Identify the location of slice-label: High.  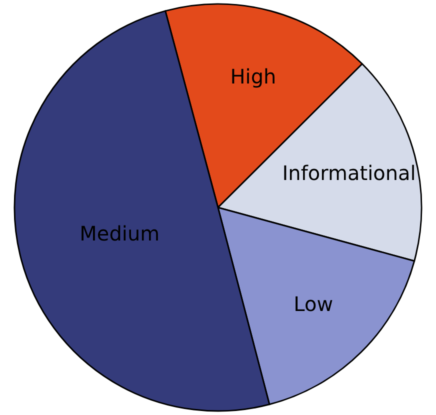
(253, 76).